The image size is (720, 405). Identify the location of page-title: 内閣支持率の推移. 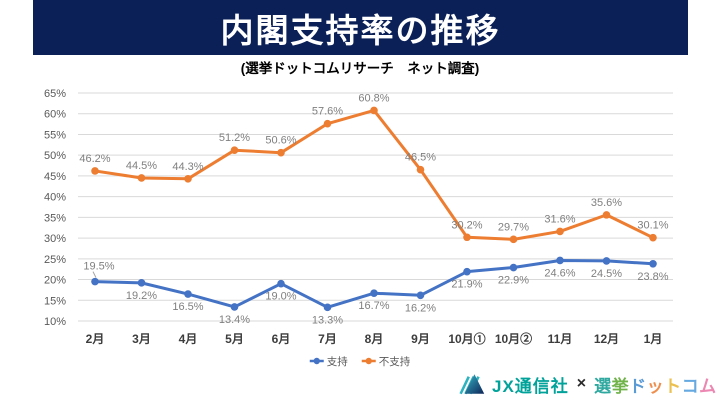
(360, 30).